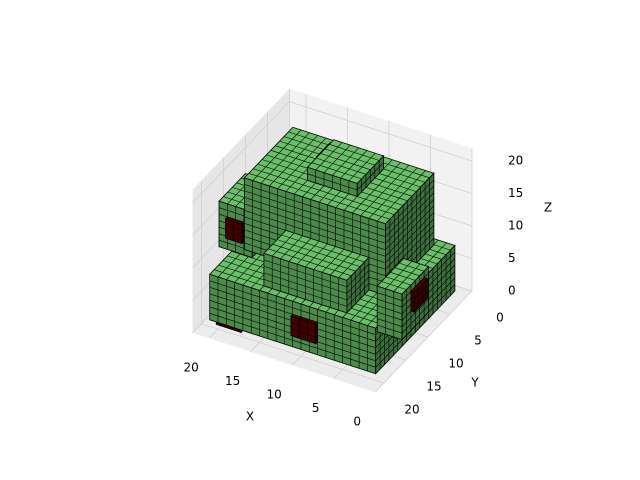 This screenshot has height=480, width=640. What do you see at coordinates (274, 395) in the screenshot?
I see `x-tick-label: 10` at bounding box center [274, 395].